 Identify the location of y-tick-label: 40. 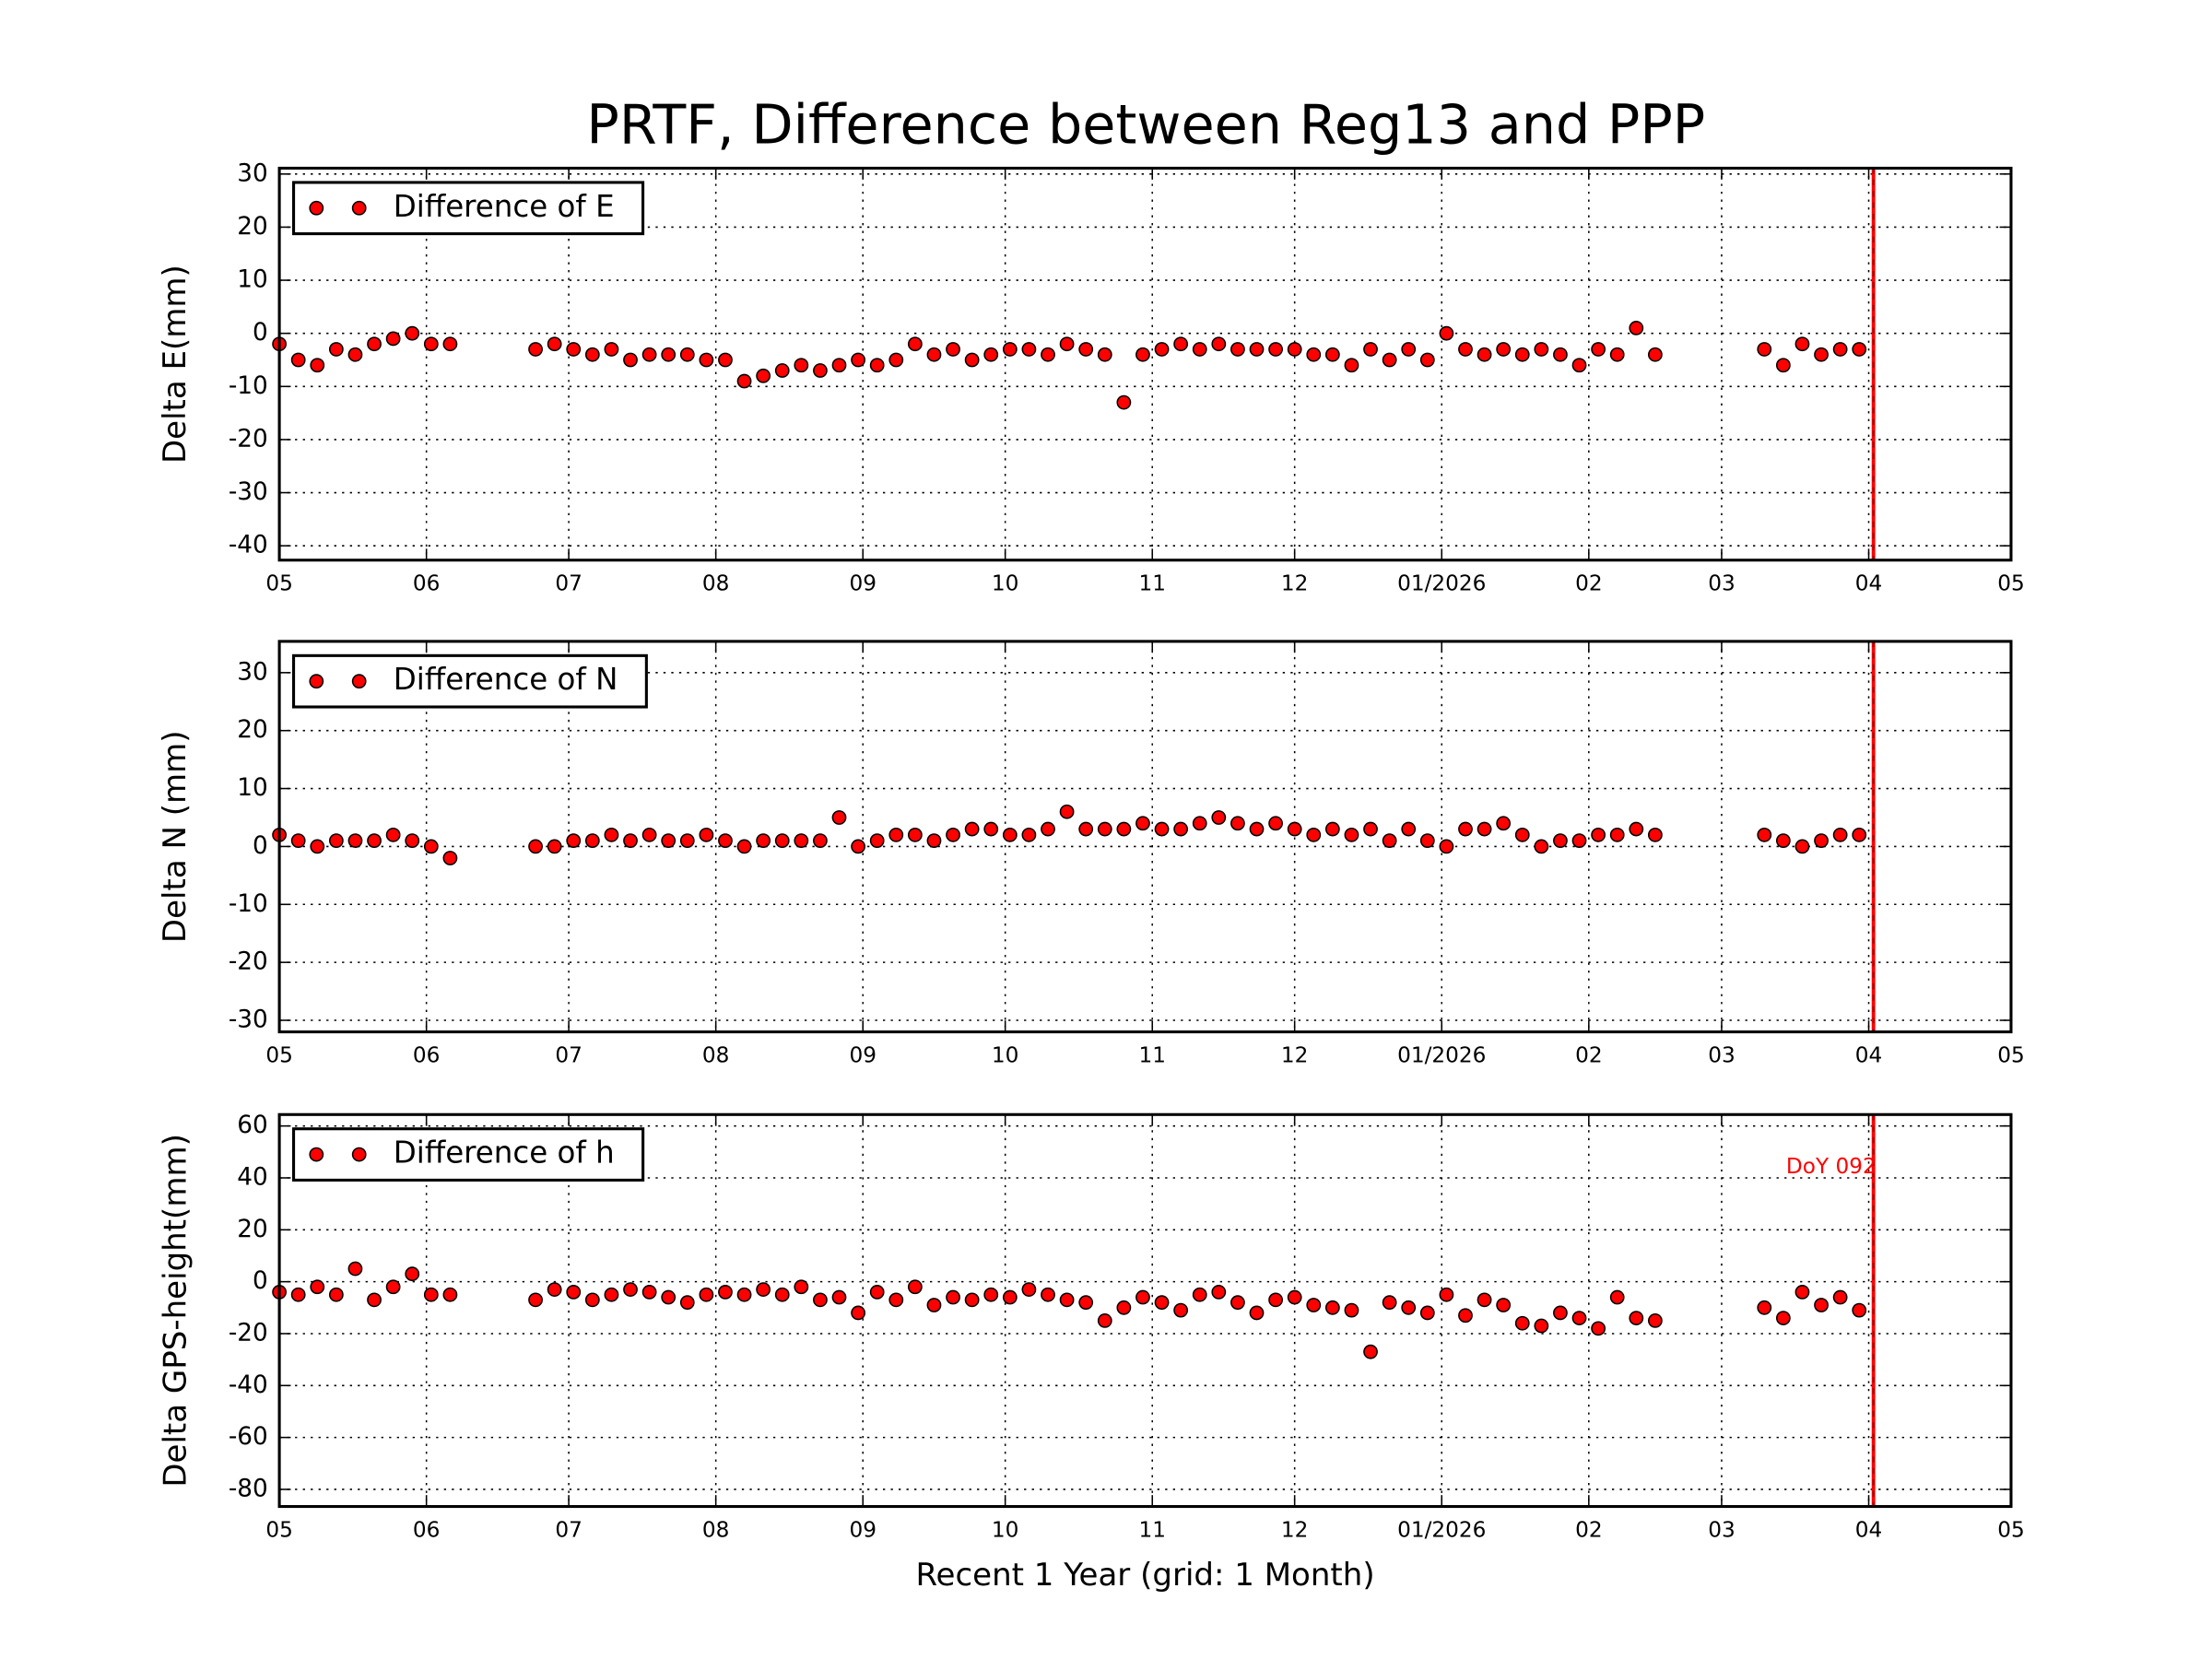
(252, 1177).